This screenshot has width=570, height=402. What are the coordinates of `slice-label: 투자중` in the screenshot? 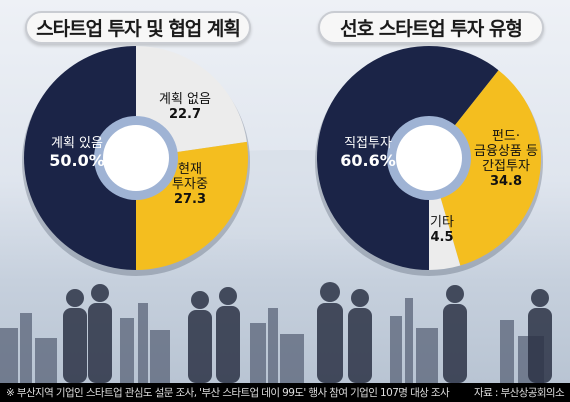 It's located at (190, 184).